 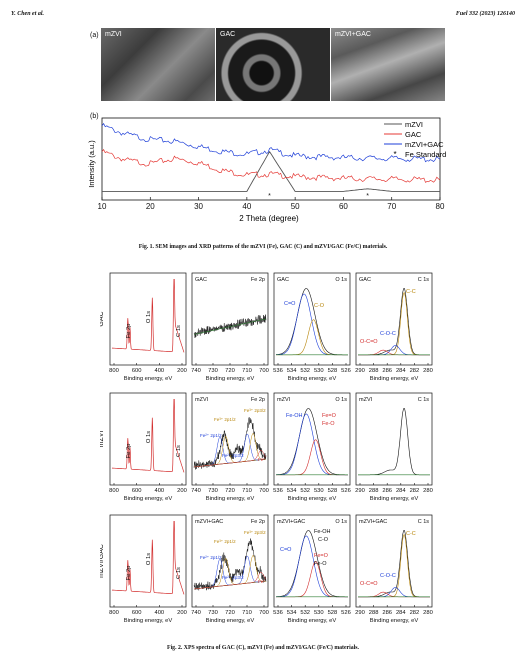 What do you see at coordinates (230, 326) in the screenshot?
I see `xps-fe2p-baseline` at bounding box center [230, 326].